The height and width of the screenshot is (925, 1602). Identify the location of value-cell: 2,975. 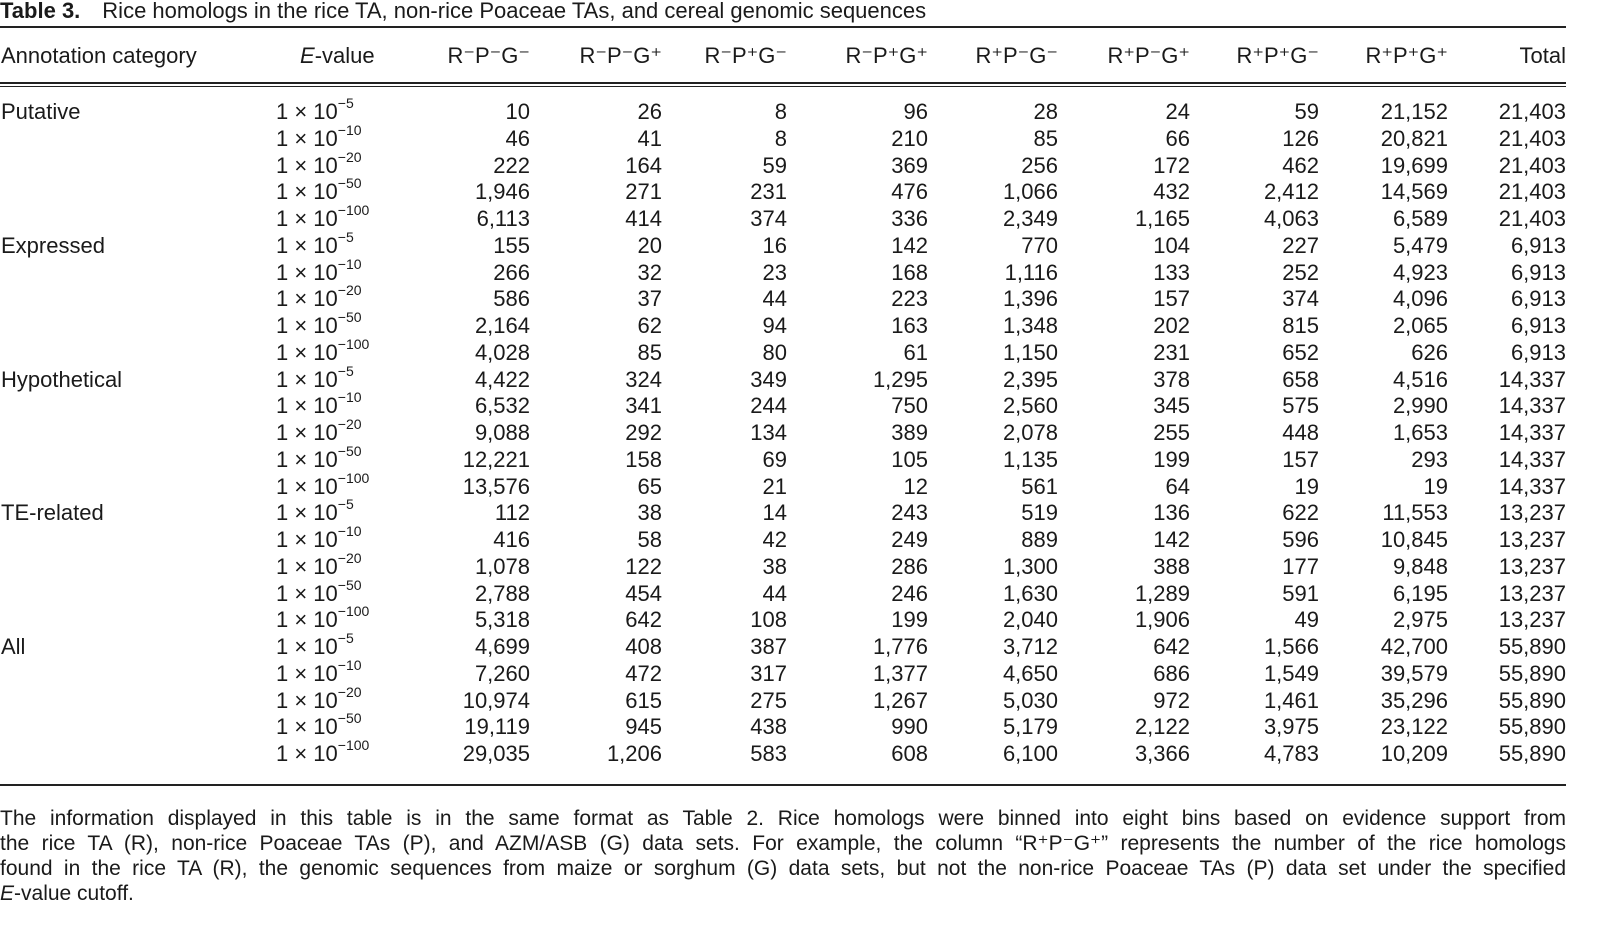
(1420, 620).